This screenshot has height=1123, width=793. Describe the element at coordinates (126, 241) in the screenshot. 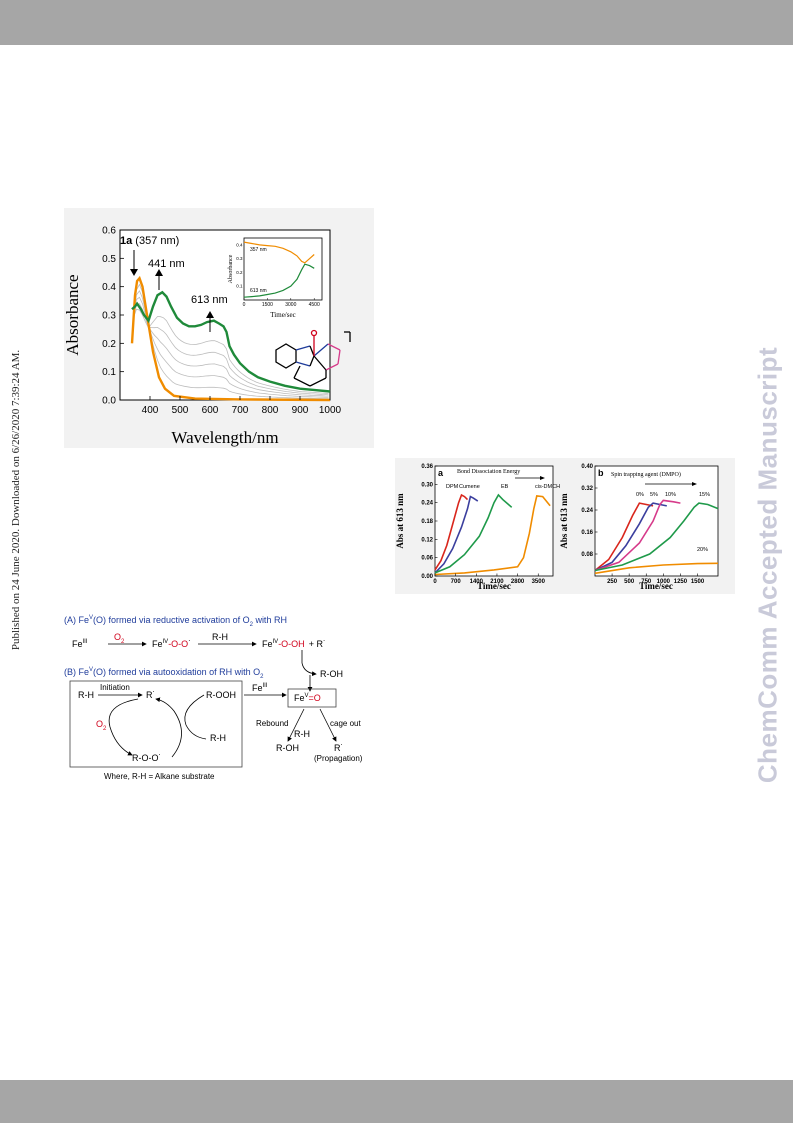

I see `annotation-1a-bold: 1a` at that location.